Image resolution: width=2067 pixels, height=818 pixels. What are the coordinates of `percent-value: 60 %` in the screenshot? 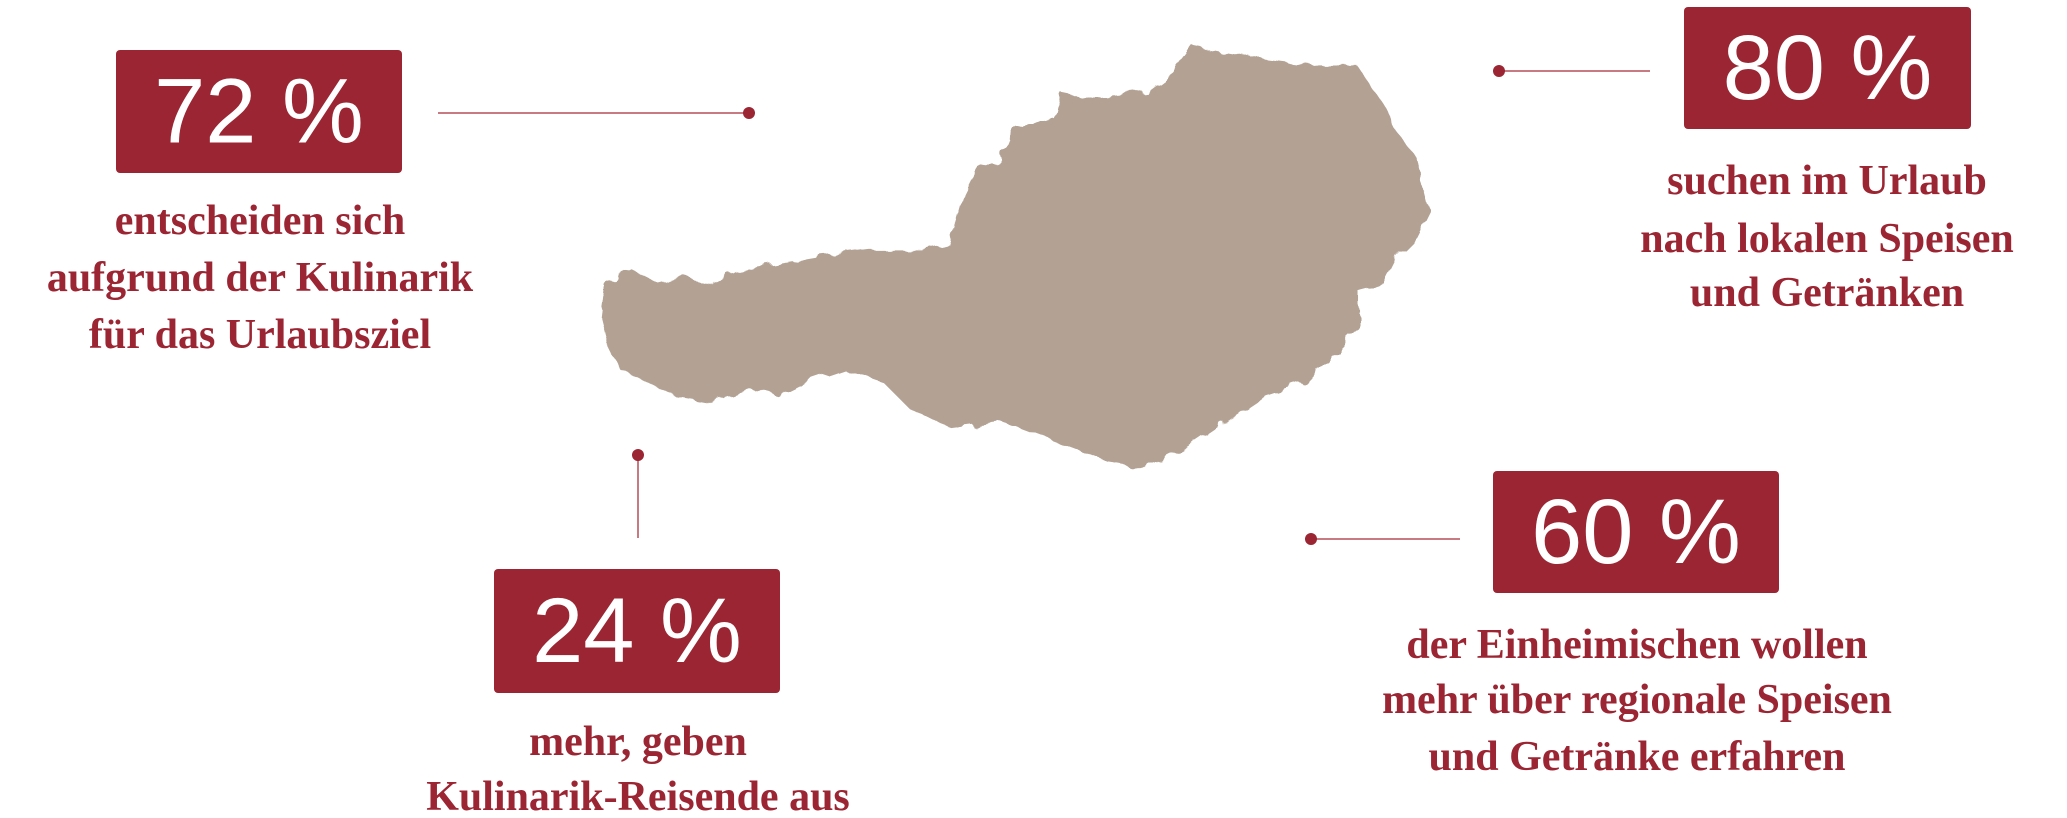 It's located at (1636, 532).